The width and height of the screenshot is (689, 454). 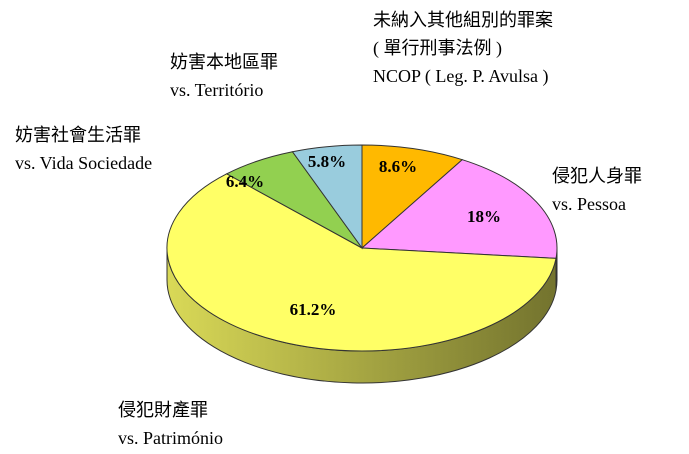 What do you see at coordinates (83, 163) in the screenshot?
I see `category-label: vs. Vida Sociedade` at bounding box center [83, 163].